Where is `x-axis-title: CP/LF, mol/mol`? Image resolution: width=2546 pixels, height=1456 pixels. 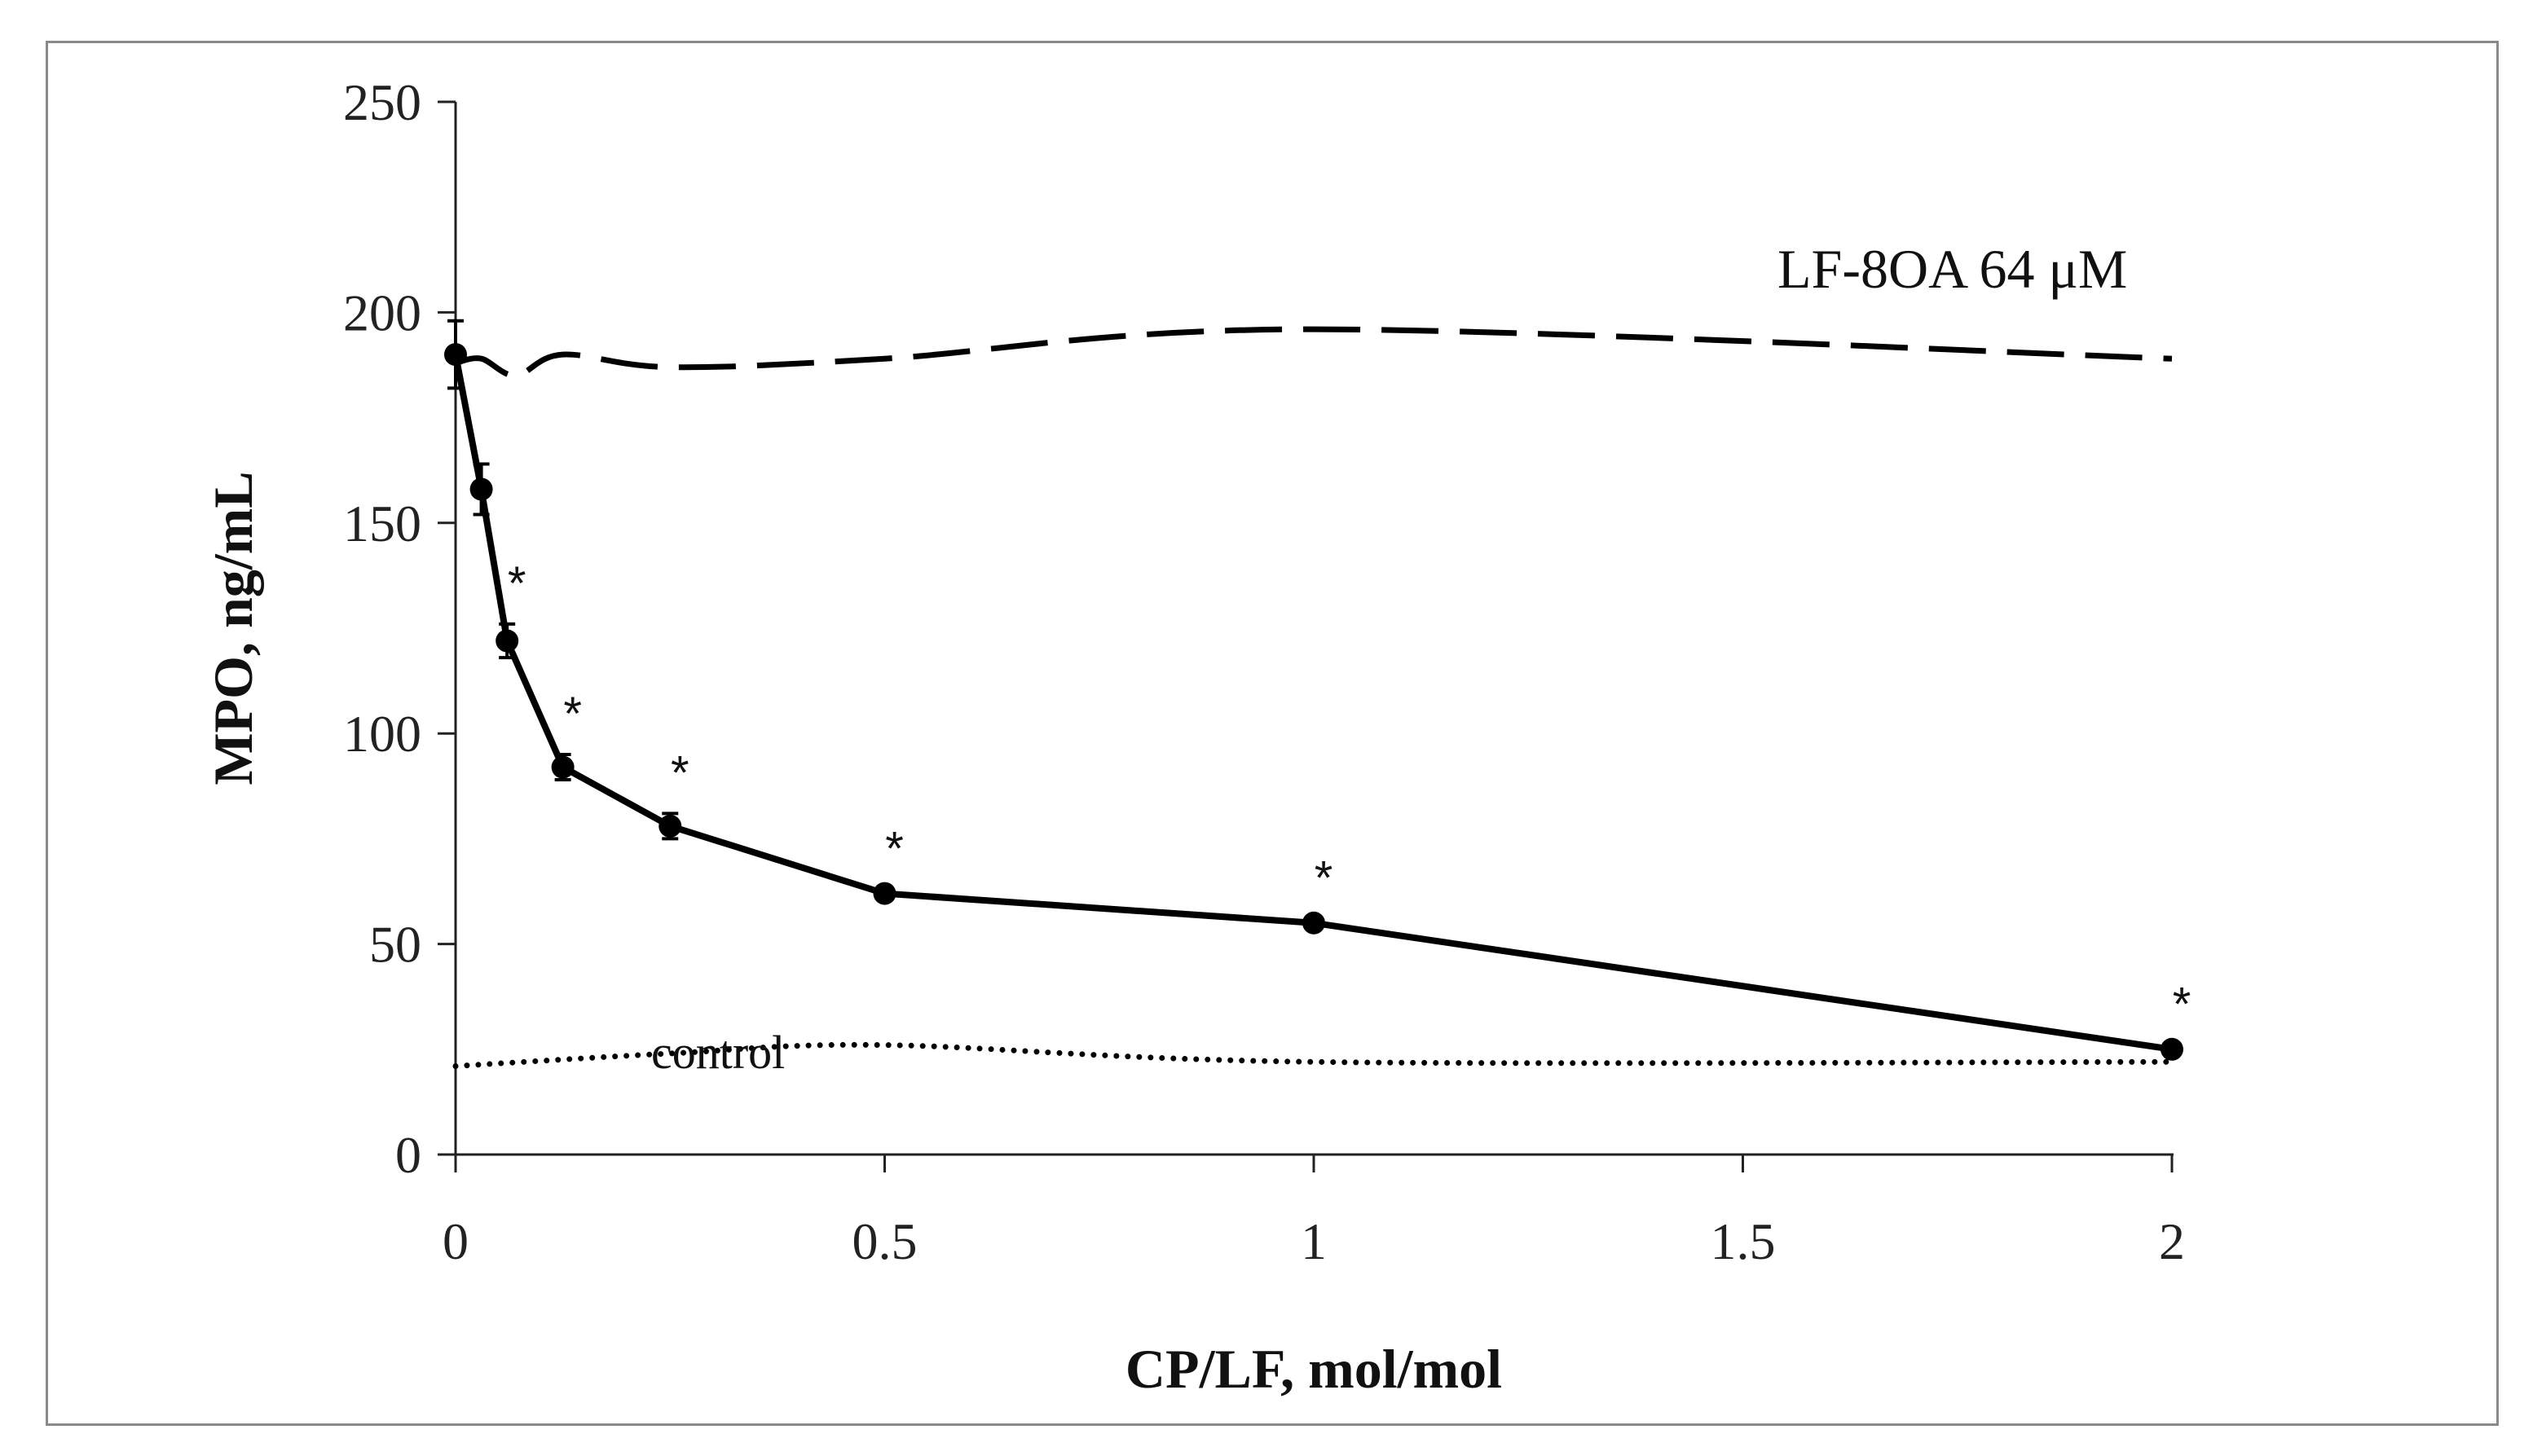 x-axis-title: CP/LF, mol/mol is located at coordinates (1313, 1369).